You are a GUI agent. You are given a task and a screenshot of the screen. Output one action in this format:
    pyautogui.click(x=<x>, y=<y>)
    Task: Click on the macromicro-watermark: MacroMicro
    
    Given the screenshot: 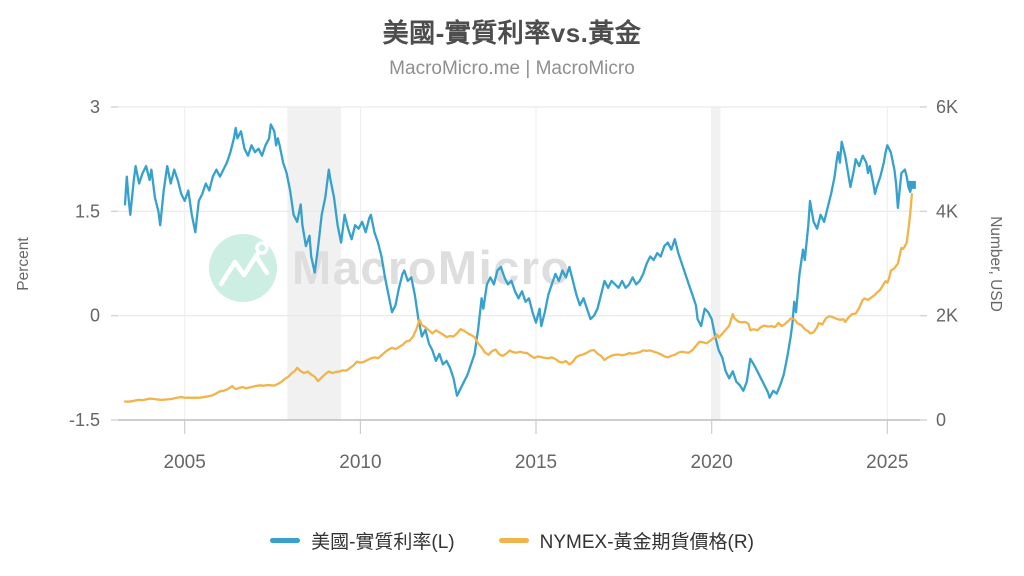 What is the action you would take?
    pyautogui.click(x=390, y=268)
    